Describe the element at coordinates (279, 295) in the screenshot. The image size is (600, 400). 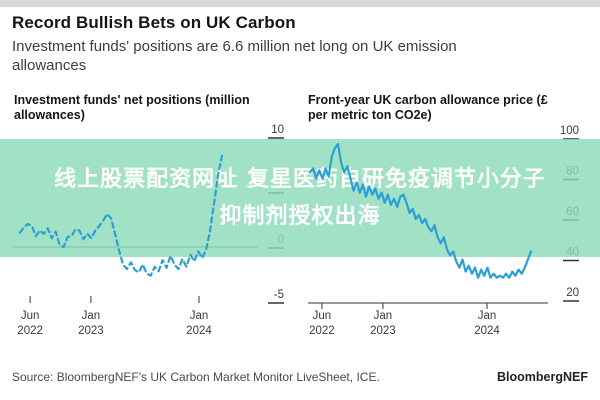
I see `svg-text: -5` at that location.